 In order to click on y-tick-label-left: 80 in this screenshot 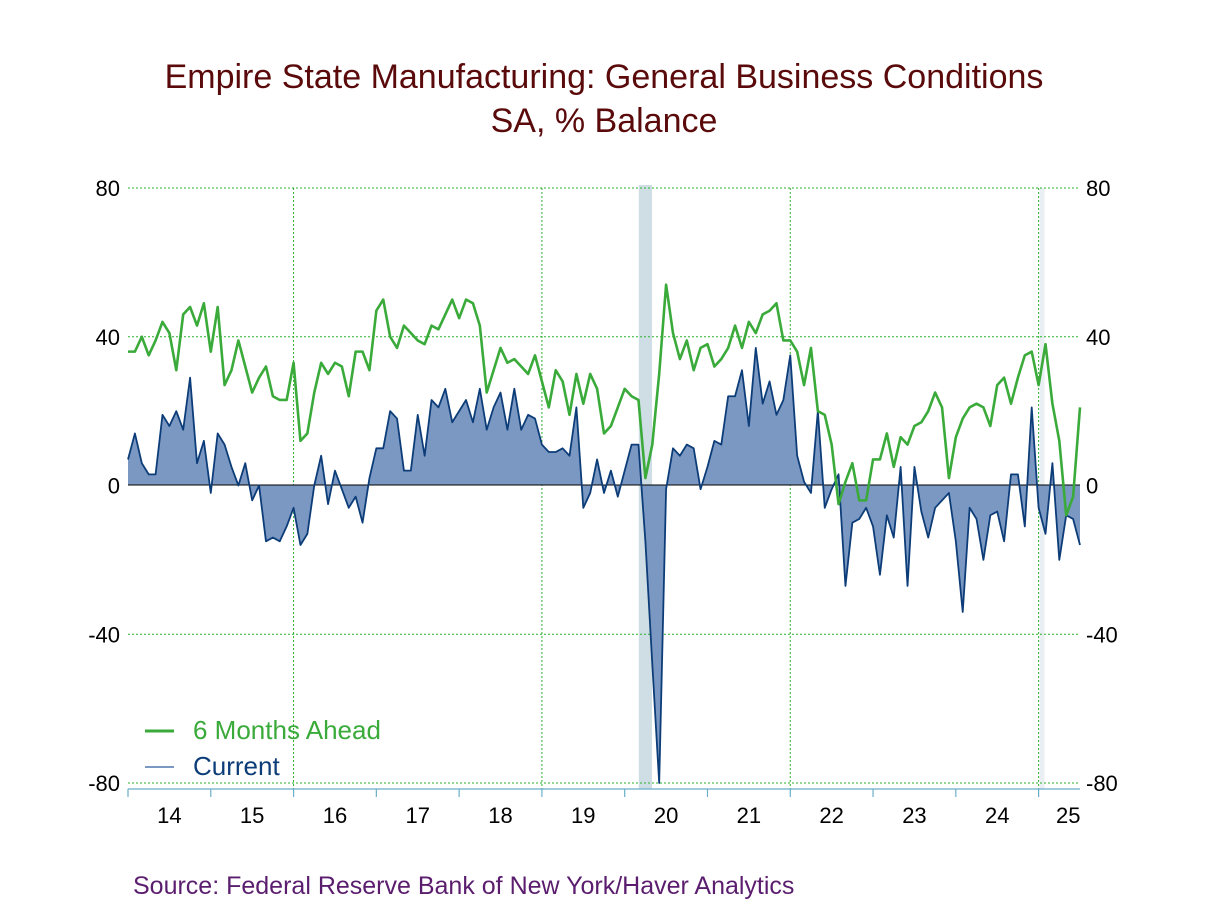, I will do `click(108, 188)`.